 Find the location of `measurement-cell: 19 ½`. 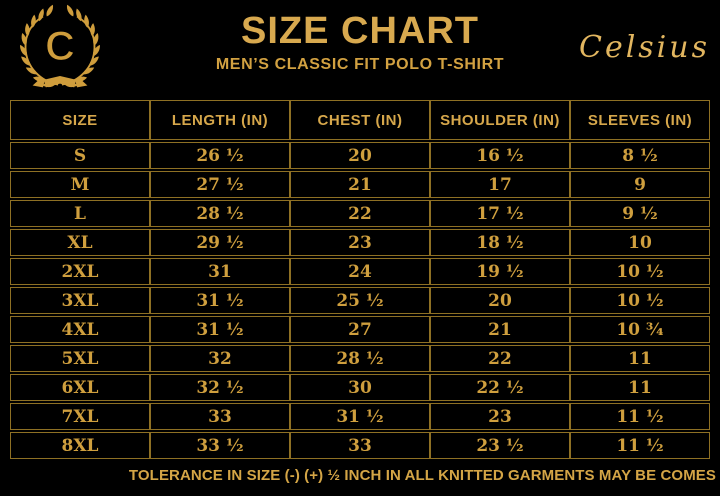

measurement-cell: 19 ½ is located at coordinates (500, 271).